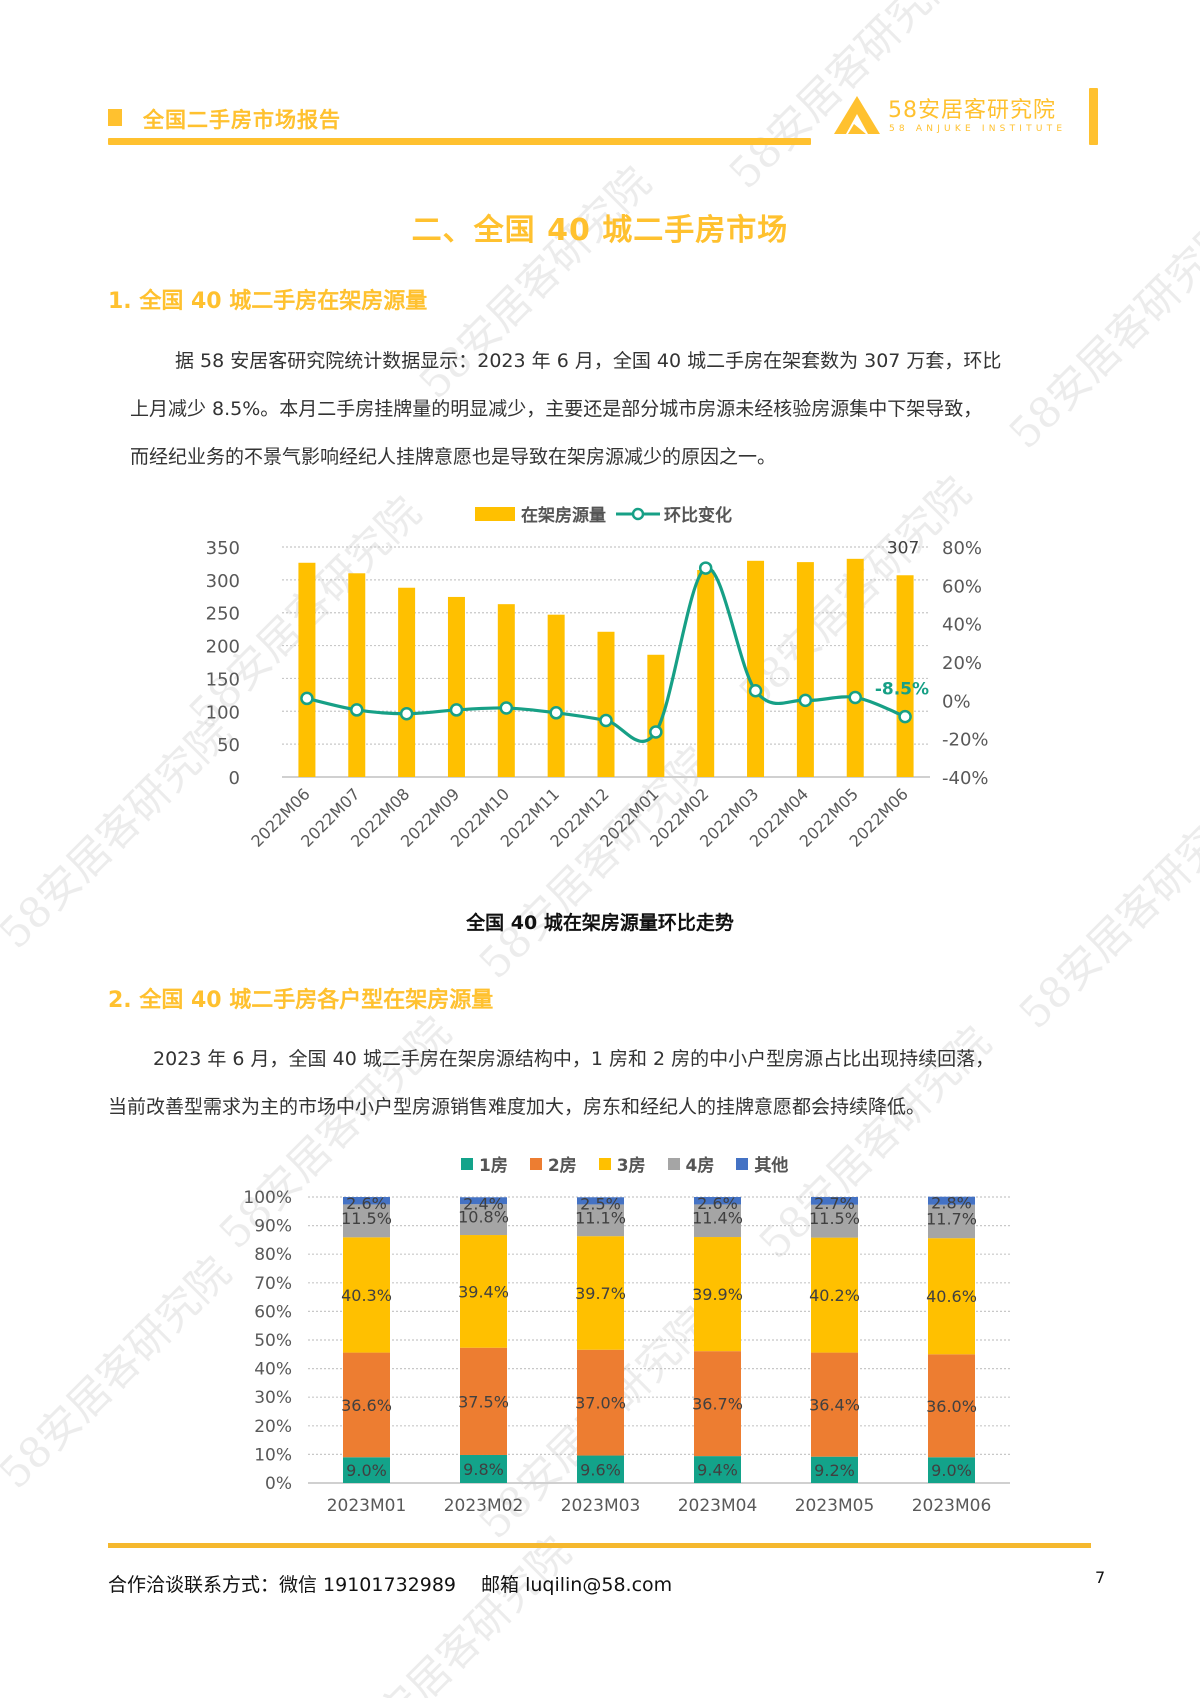 This screenshot has height=1698, width=1200. I want to click on legend-item-2: 2房, so click(553, 1163).